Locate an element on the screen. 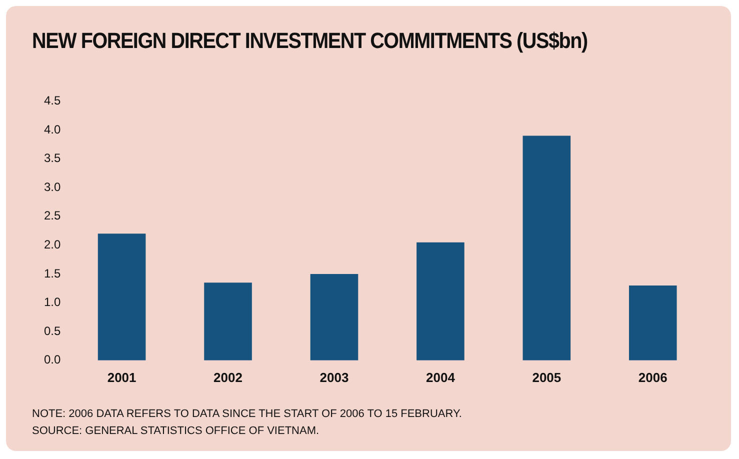  y-tick-label: 1.5 is located at coordinates (52, 273).